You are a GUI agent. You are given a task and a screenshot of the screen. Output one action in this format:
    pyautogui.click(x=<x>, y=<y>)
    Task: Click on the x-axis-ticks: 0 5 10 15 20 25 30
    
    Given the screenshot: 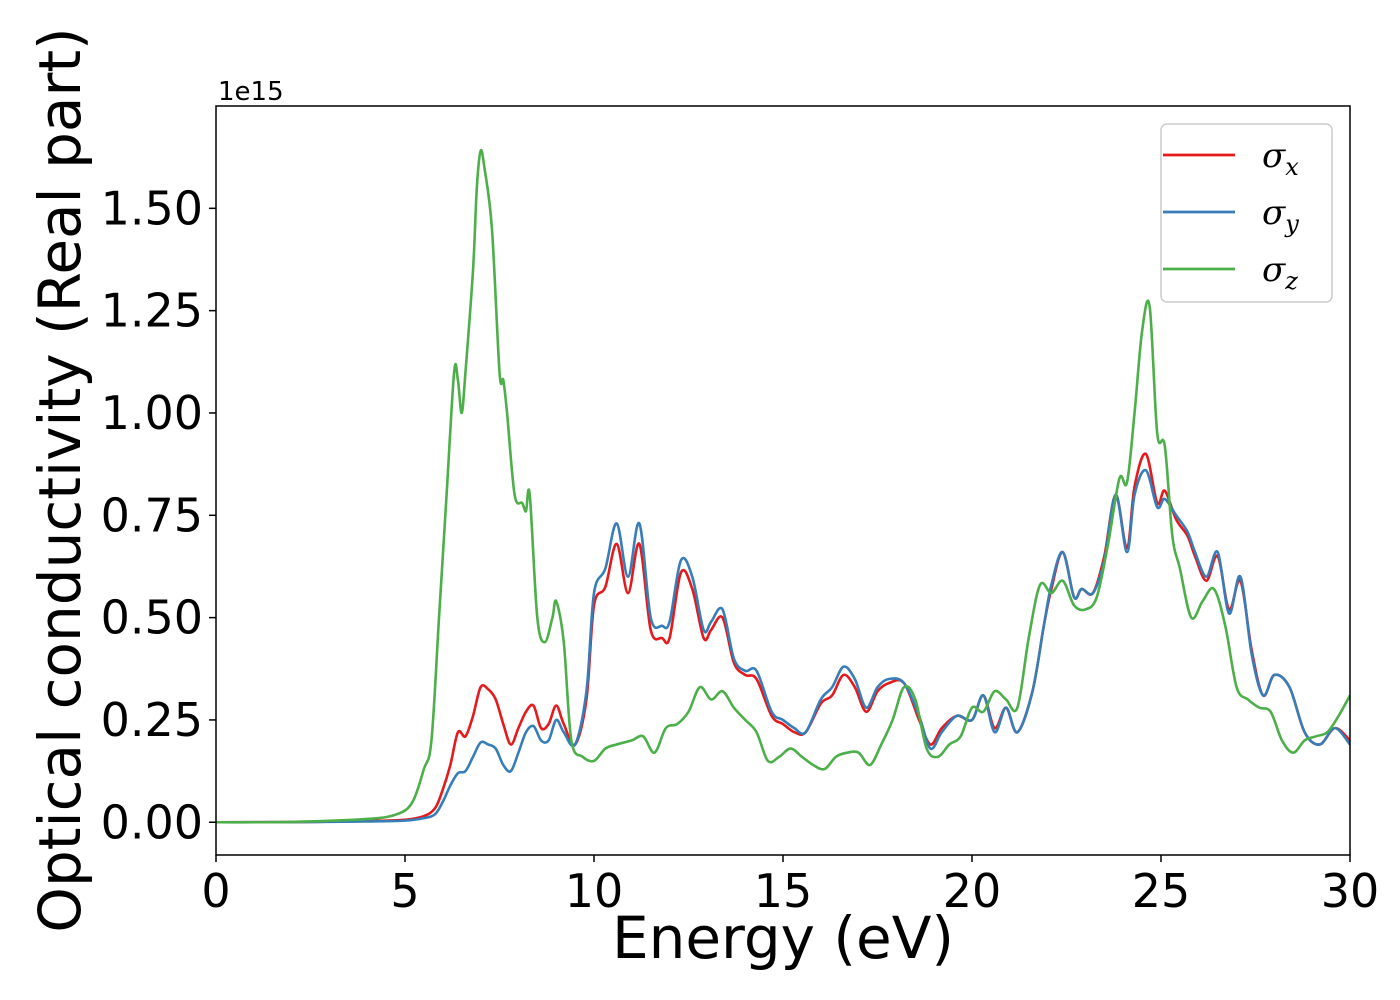 What is the action you would take?
    pyautogui.click(x=790, y=886)
    